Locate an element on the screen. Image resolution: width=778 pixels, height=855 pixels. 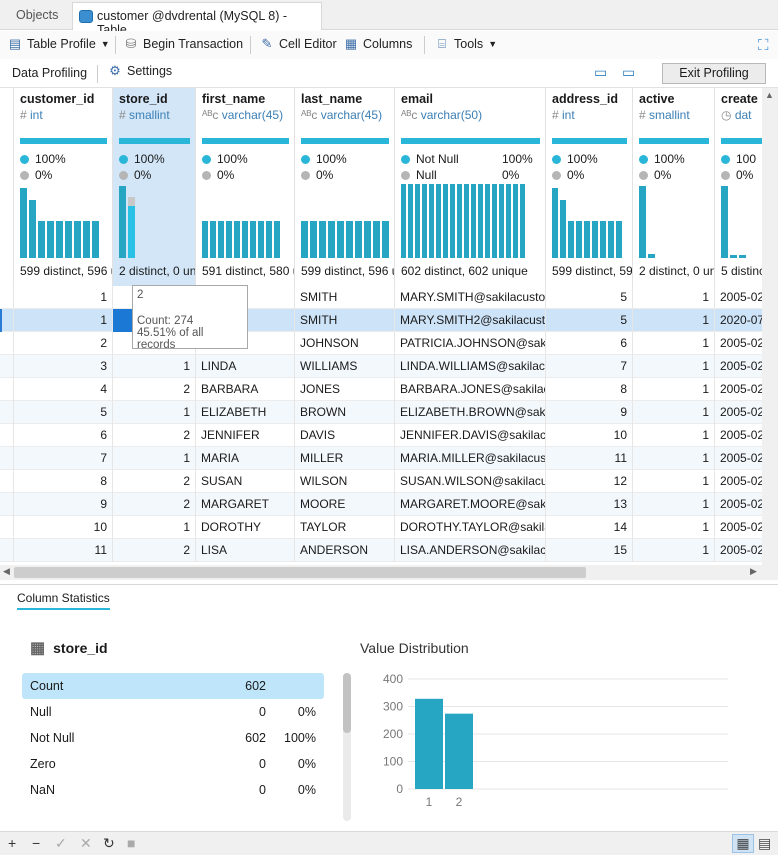
statistics-scroll-thumb is located at coordinates (347, 703).